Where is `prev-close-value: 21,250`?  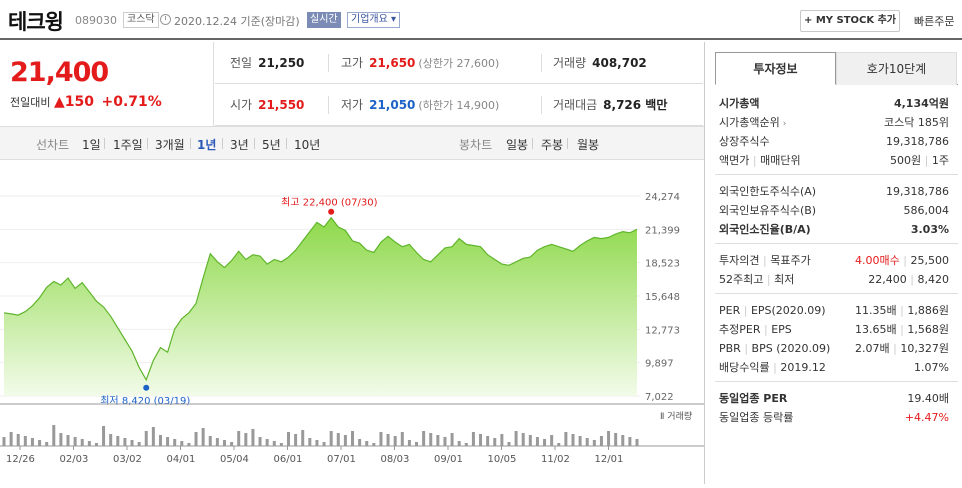 prev-close-value: 21,250 is located at coordinates (281, 63).